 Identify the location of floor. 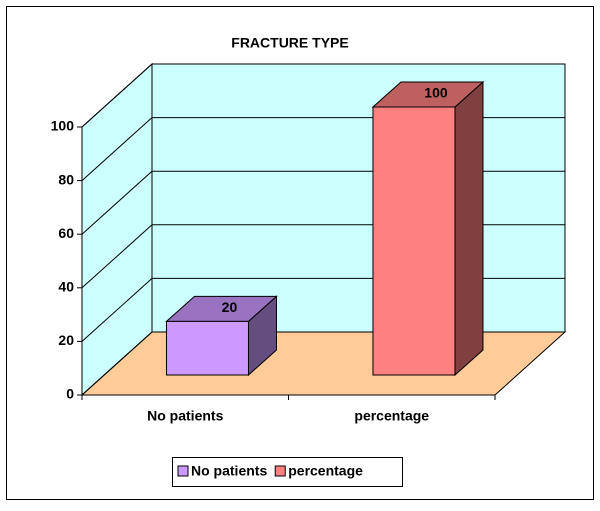
(323, 363).